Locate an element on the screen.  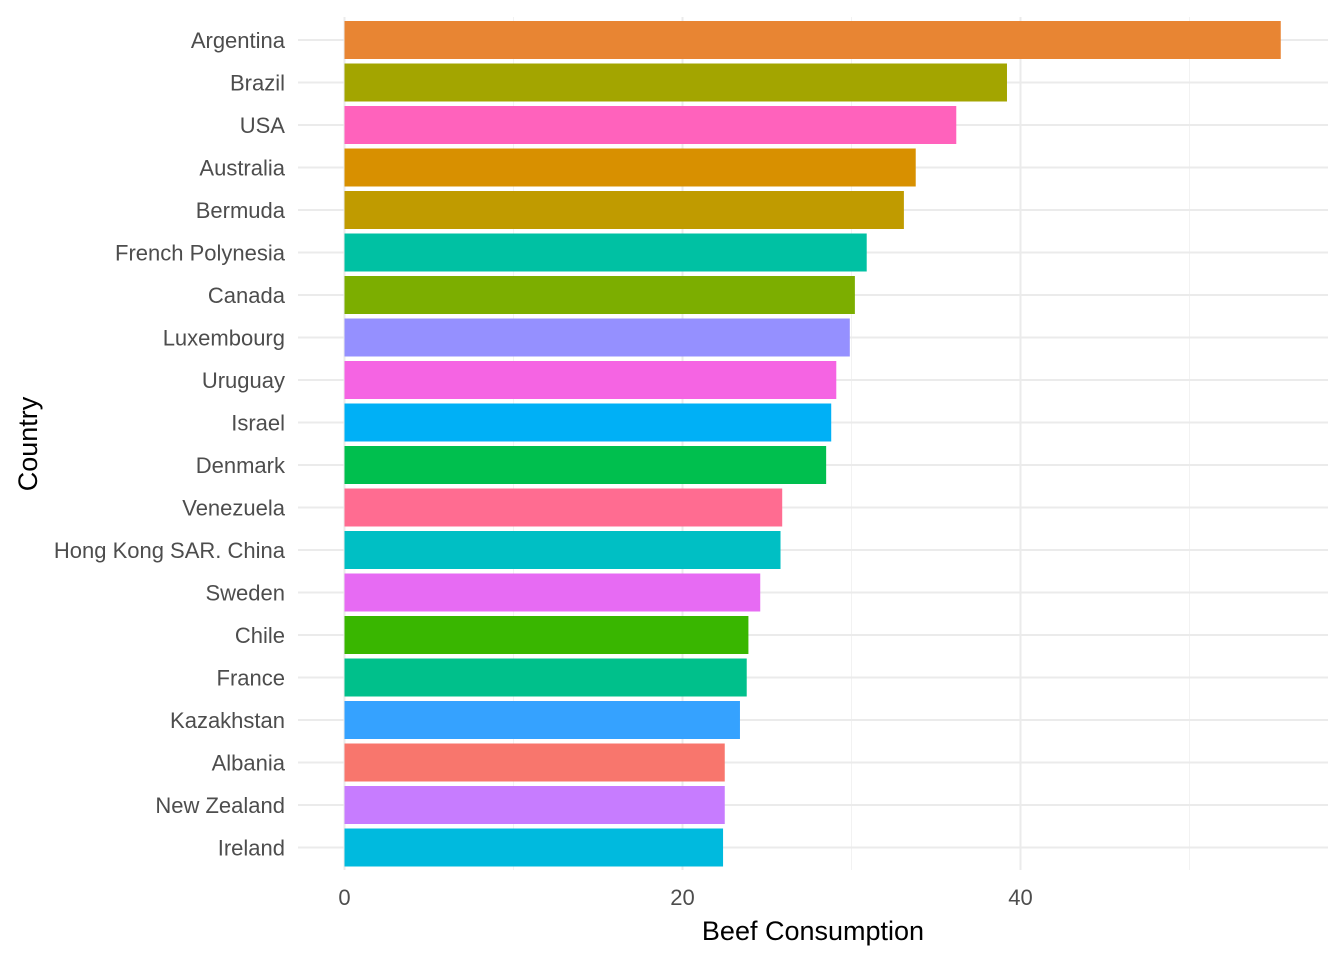
y-tick-label: Luxembourg is located at coordinates (224, 338).